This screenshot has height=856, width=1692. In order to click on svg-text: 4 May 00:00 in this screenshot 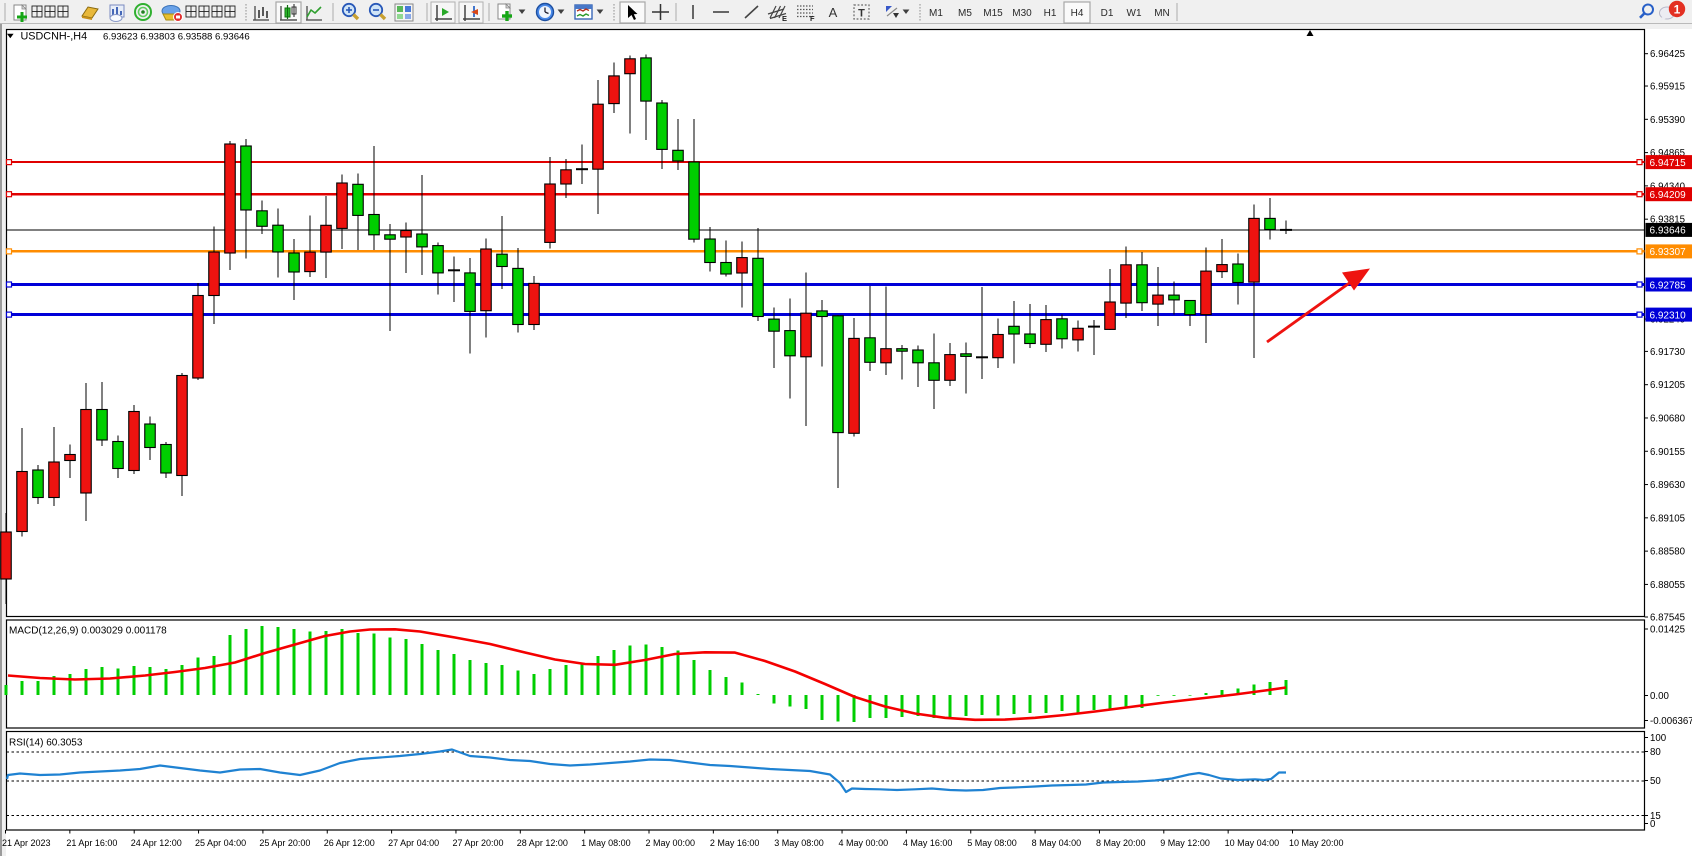, I will do `click(864, 843)`.